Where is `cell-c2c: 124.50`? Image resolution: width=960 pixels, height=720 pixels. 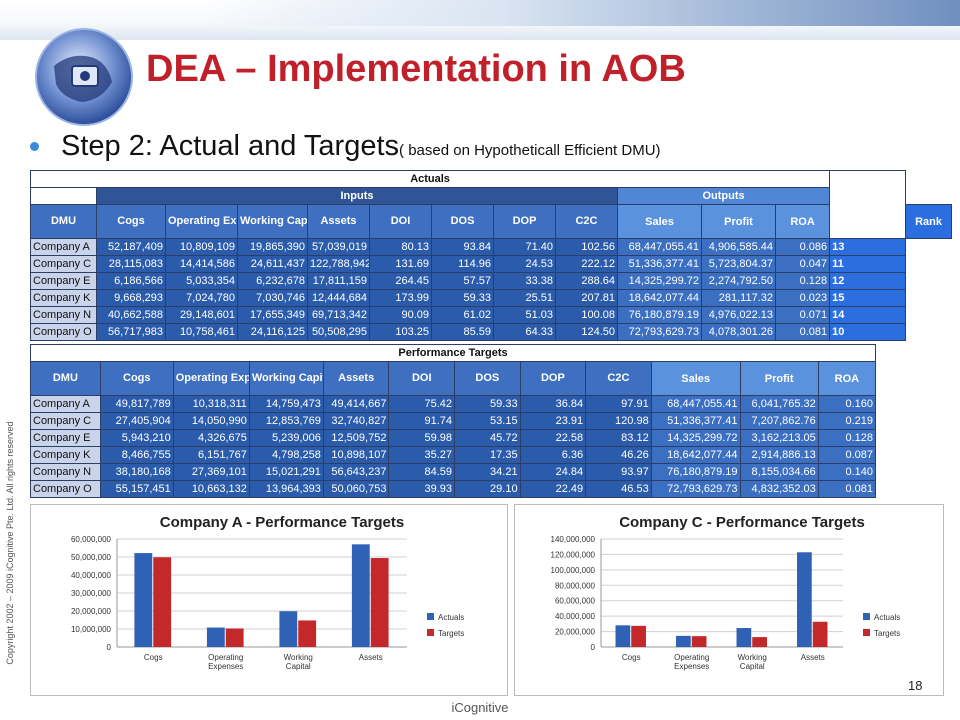 cell-c2c: 124.50 is located at coordinates (586, 332).